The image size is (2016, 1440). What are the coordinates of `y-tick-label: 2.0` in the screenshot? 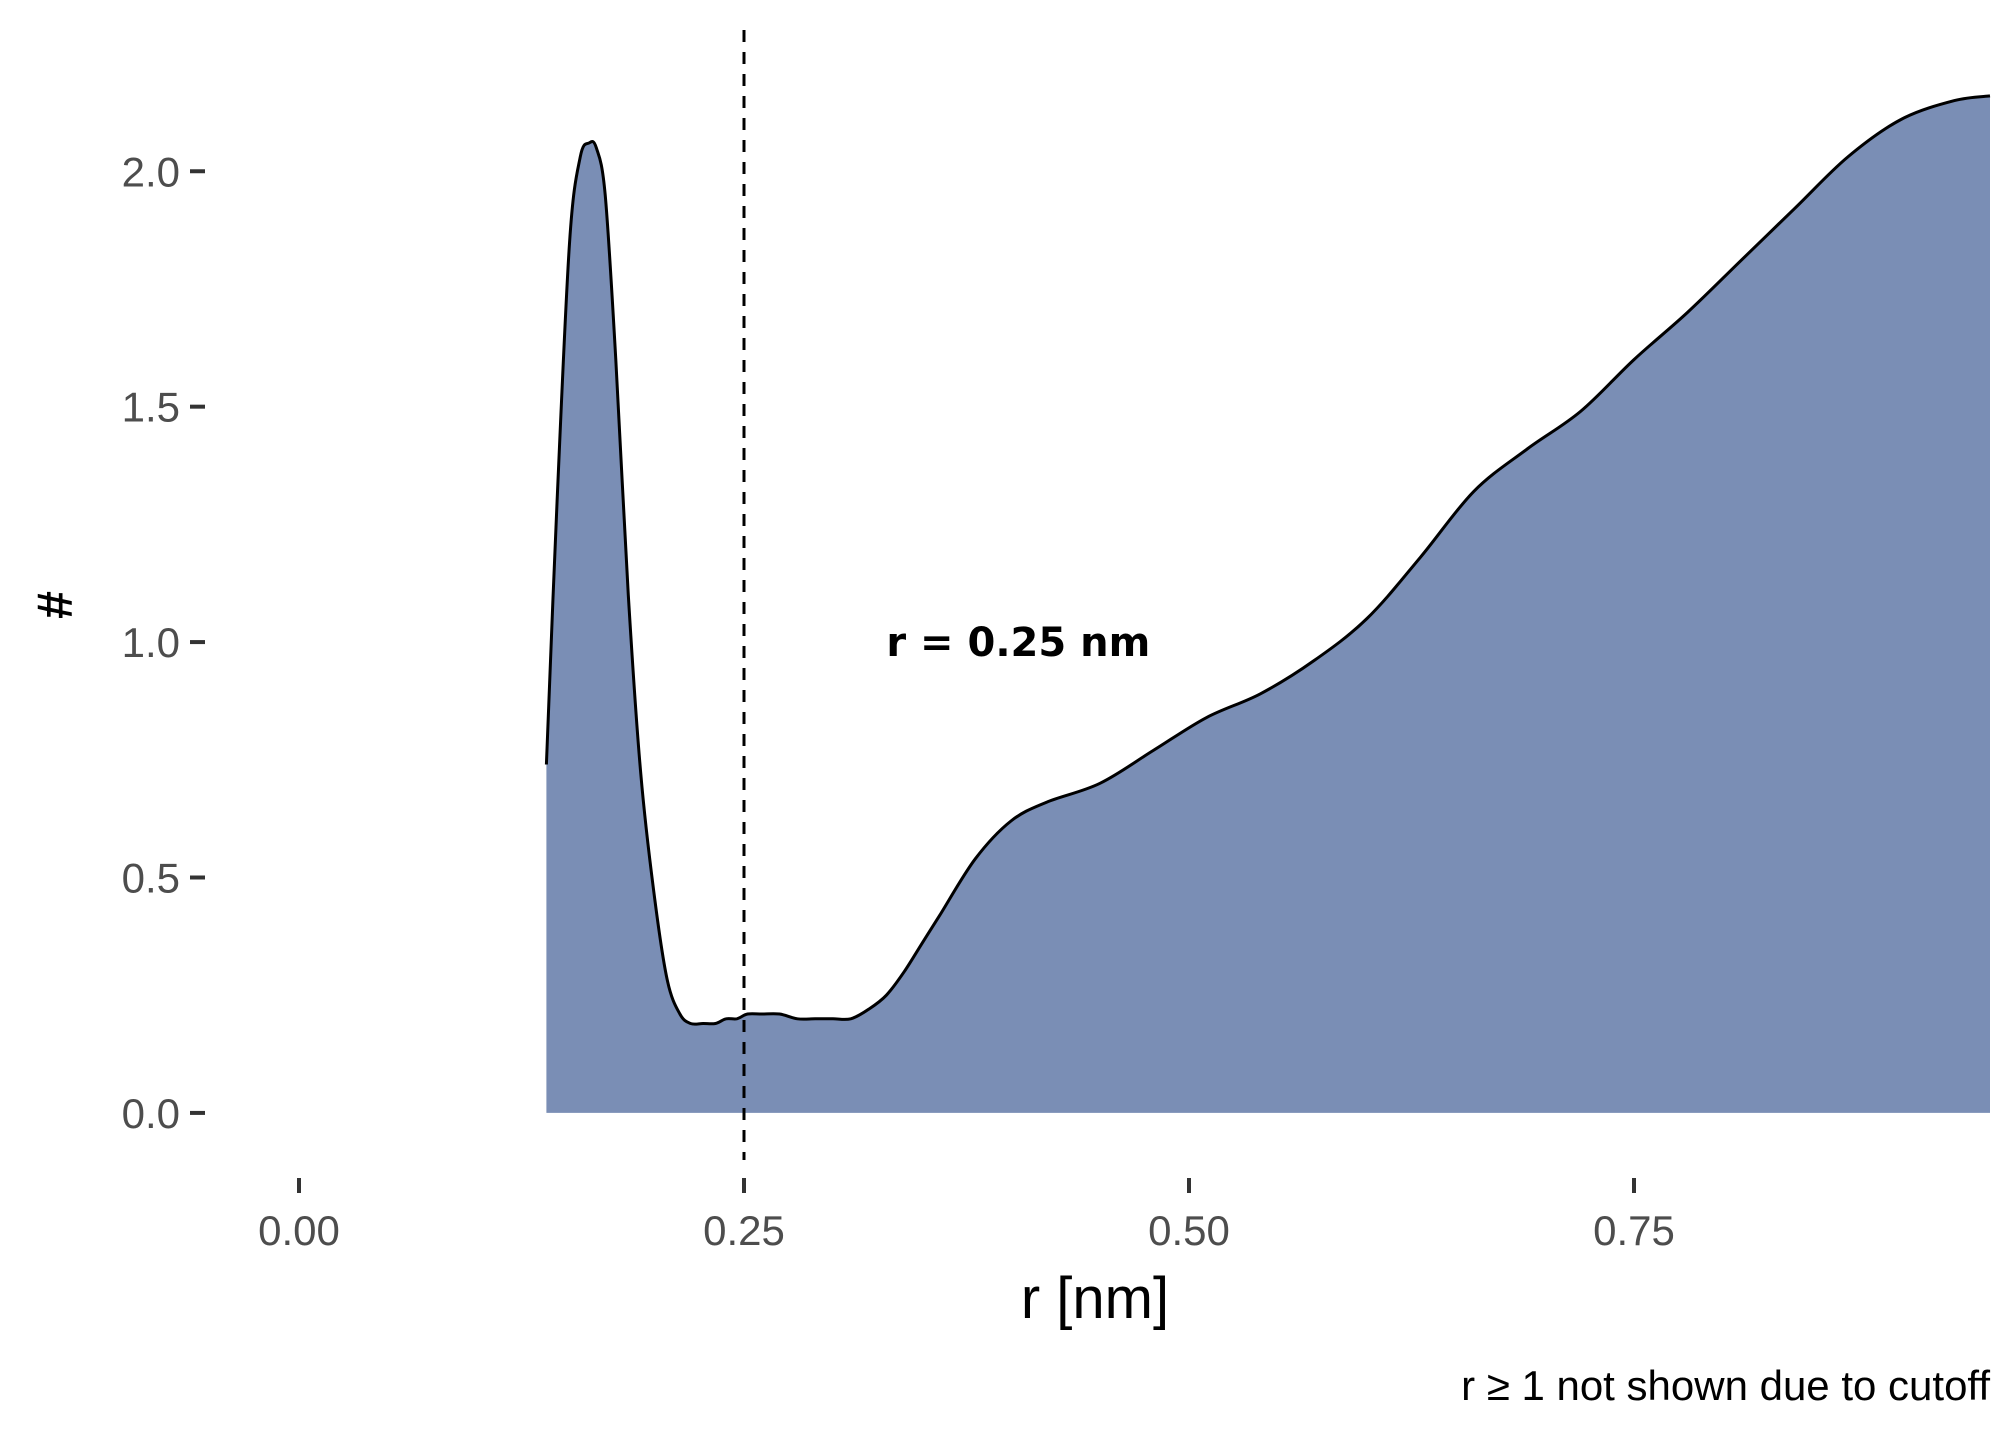 It's located at (151, 171).